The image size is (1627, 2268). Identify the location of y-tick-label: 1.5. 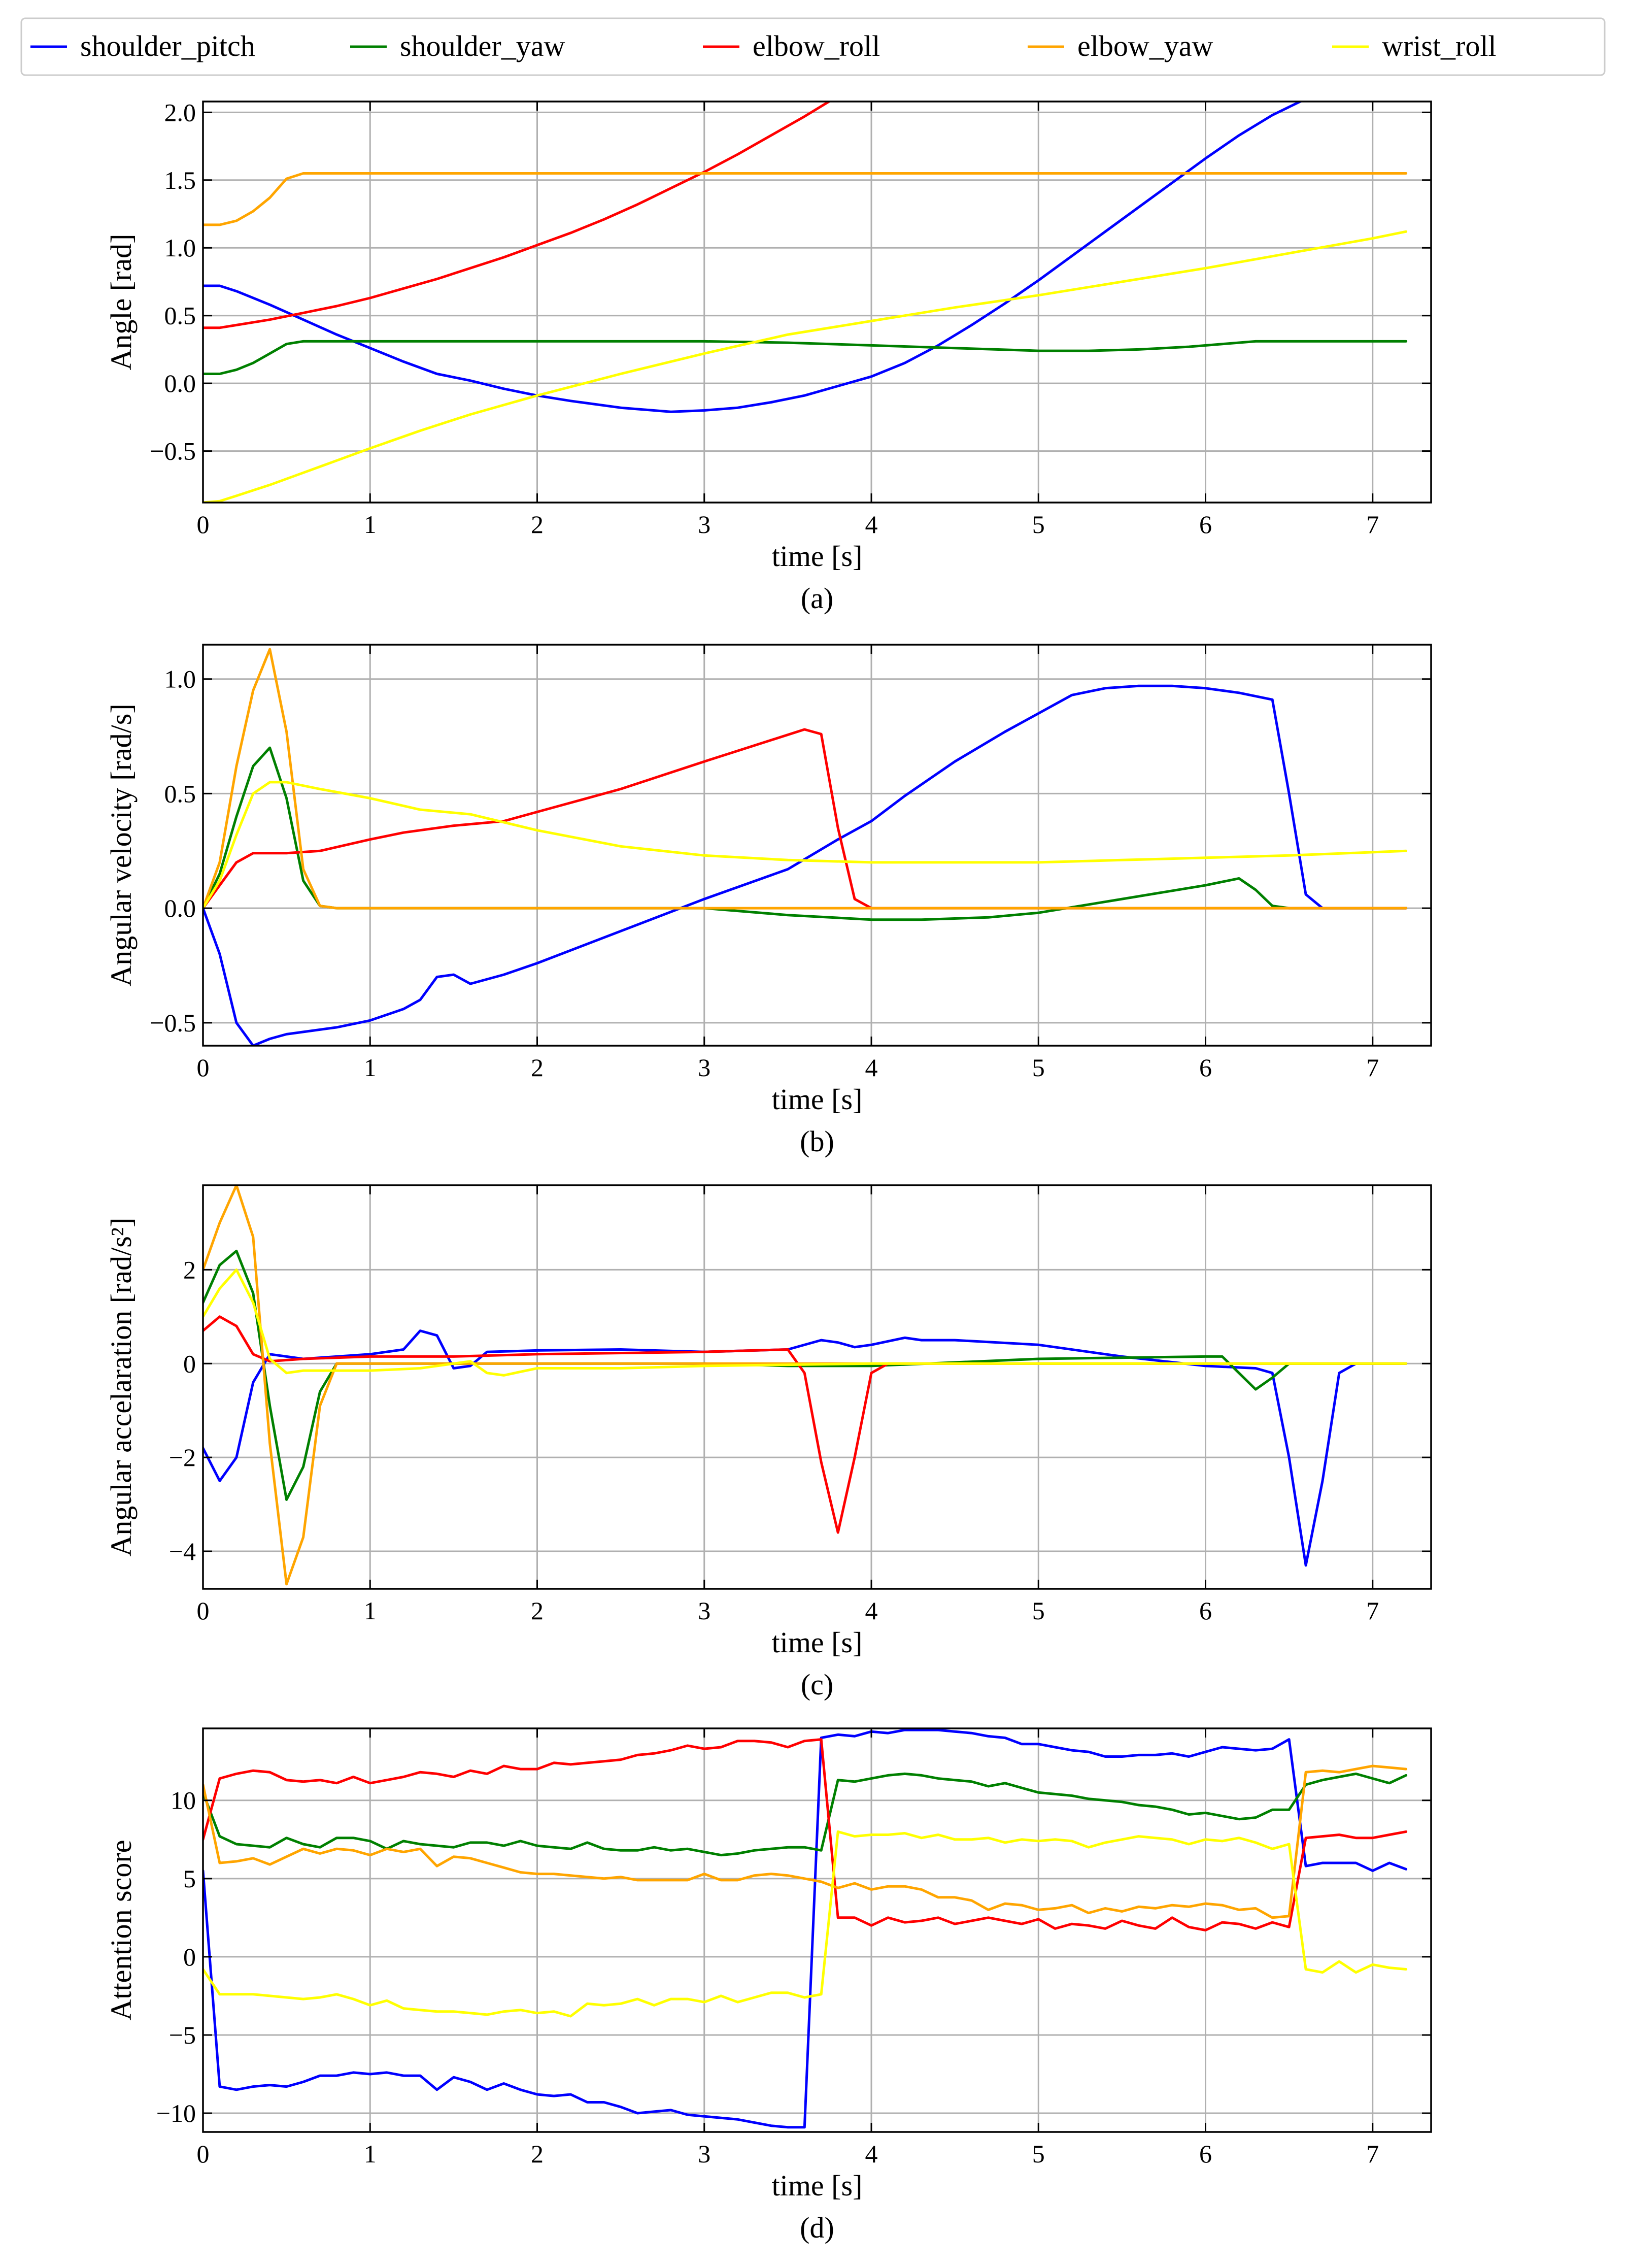
(180, 180).